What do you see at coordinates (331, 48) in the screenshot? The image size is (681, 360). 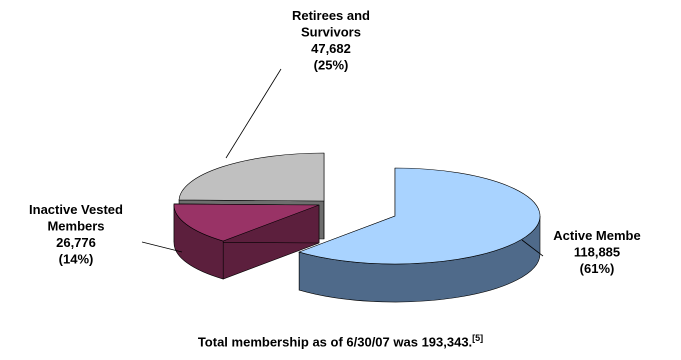 I see `label-line: 47,682` at bounding box center [331, 48].